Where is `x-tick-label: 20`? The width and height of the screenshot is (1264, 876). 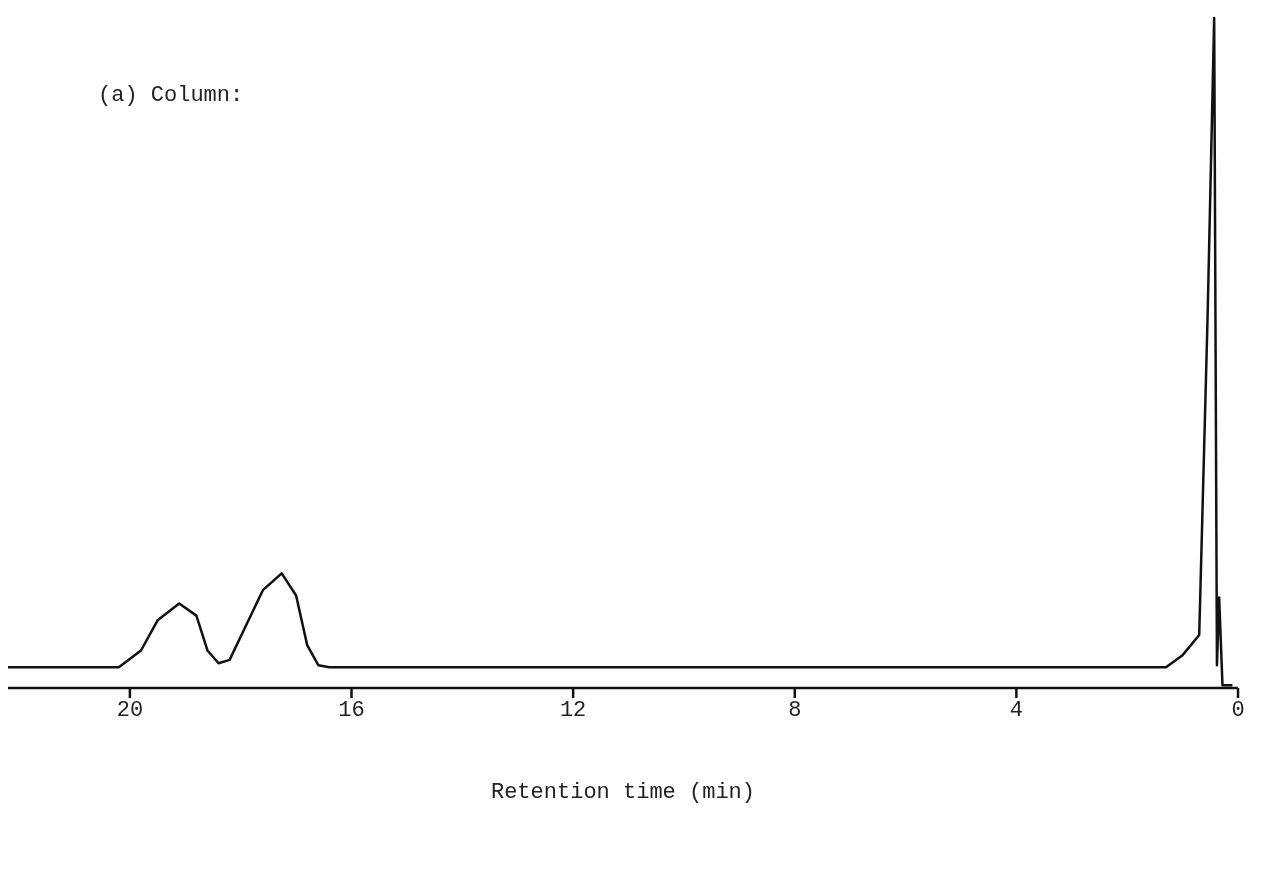 x-tick-label: 20 is located at coordinates (130, 710).